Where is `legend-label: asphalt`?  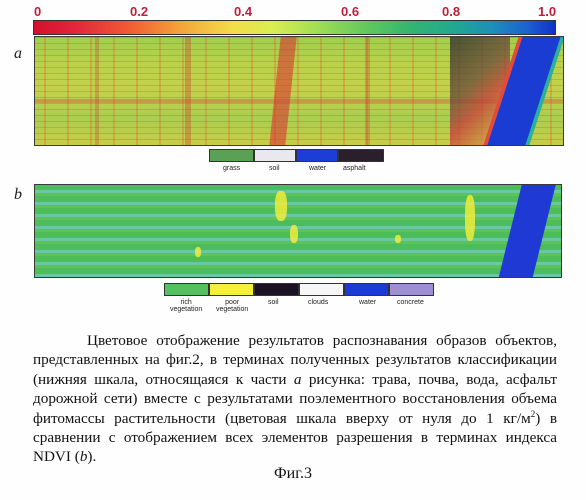
legend-label: asphalt is located at coordinates (354, 168).